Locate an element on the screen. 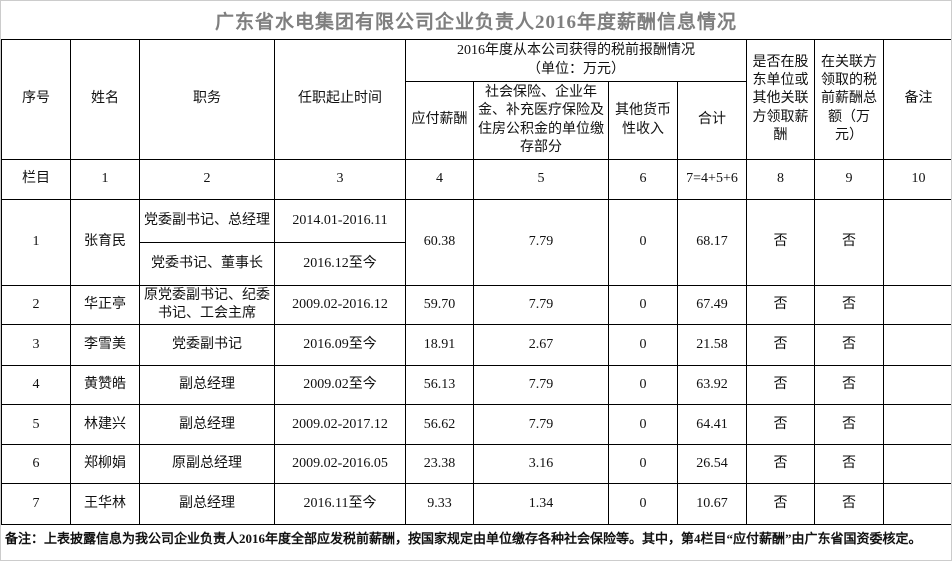 The width and height of the screenshot is (952, 561). cell-name: 黄赞皓 is located at coordinates (105, 385).